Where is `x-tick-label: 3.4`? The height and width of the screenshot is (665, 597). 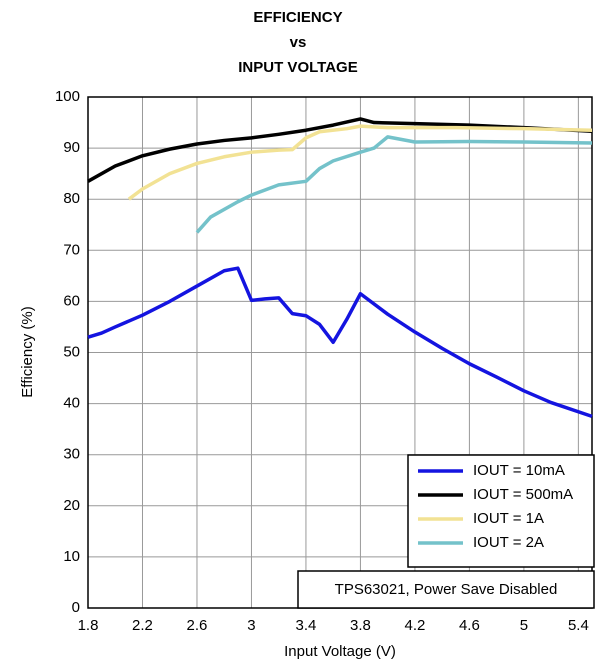
x-tick-label: 3.4 is located at coordinates (306, 625).